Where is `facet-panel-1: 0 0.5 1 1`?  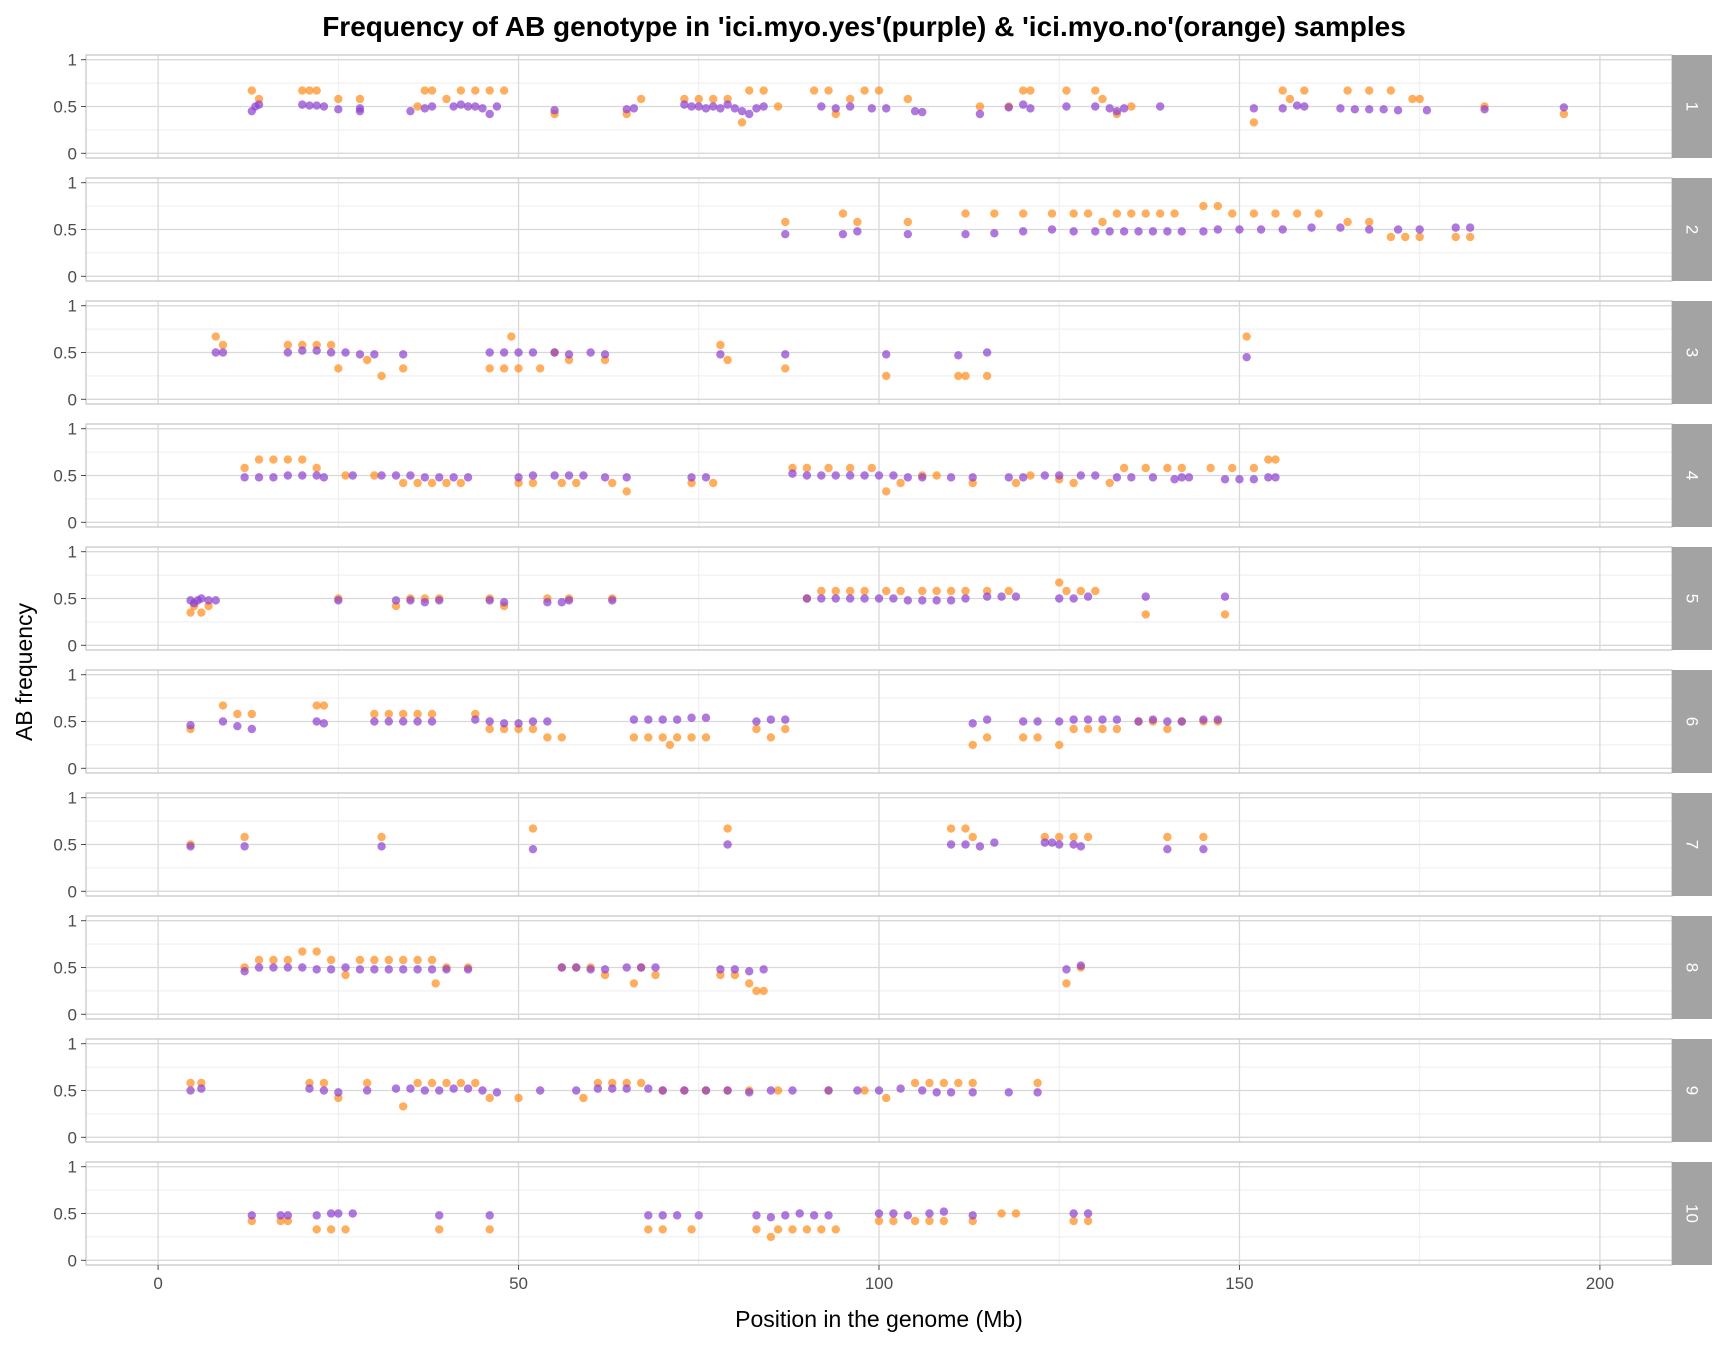 facet-panel-1: 0 0.5 1 1 is located at coordinates (882, 107).